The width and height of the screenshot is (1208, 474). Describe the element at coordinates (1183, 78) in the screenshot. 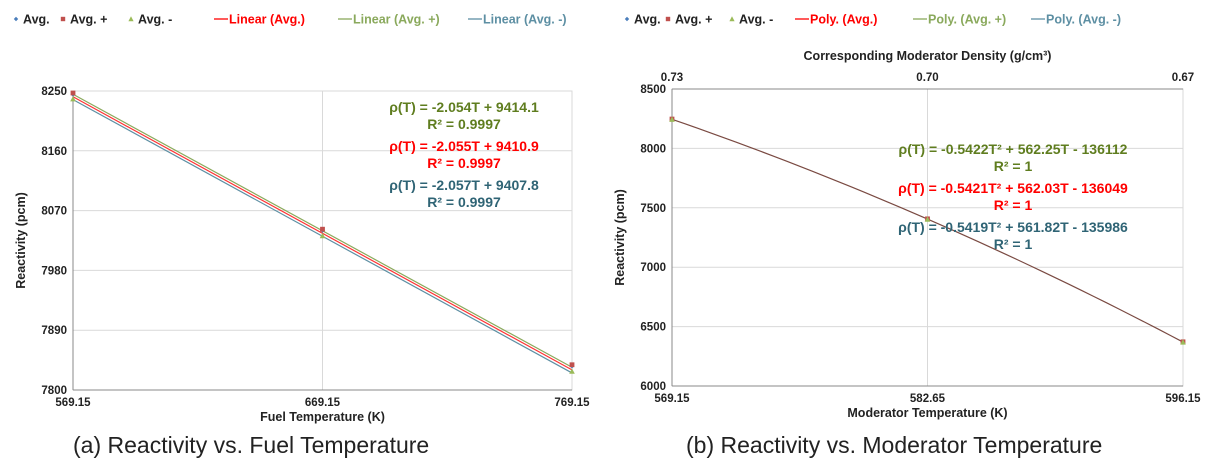

I see `chart-b-x2tick-label: 0.67` at that location.